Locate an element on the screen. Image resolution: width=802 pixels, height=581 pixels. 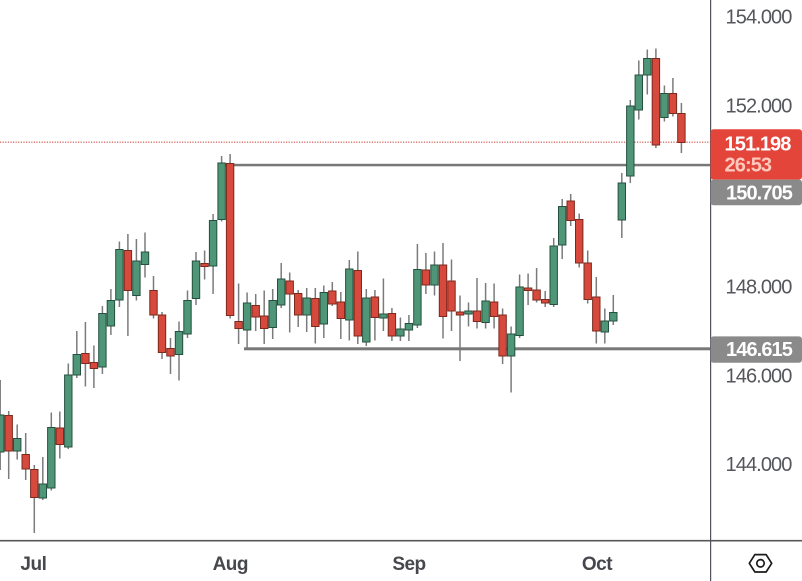
svg-text: 148.000 is located at coordinates (759, 288).